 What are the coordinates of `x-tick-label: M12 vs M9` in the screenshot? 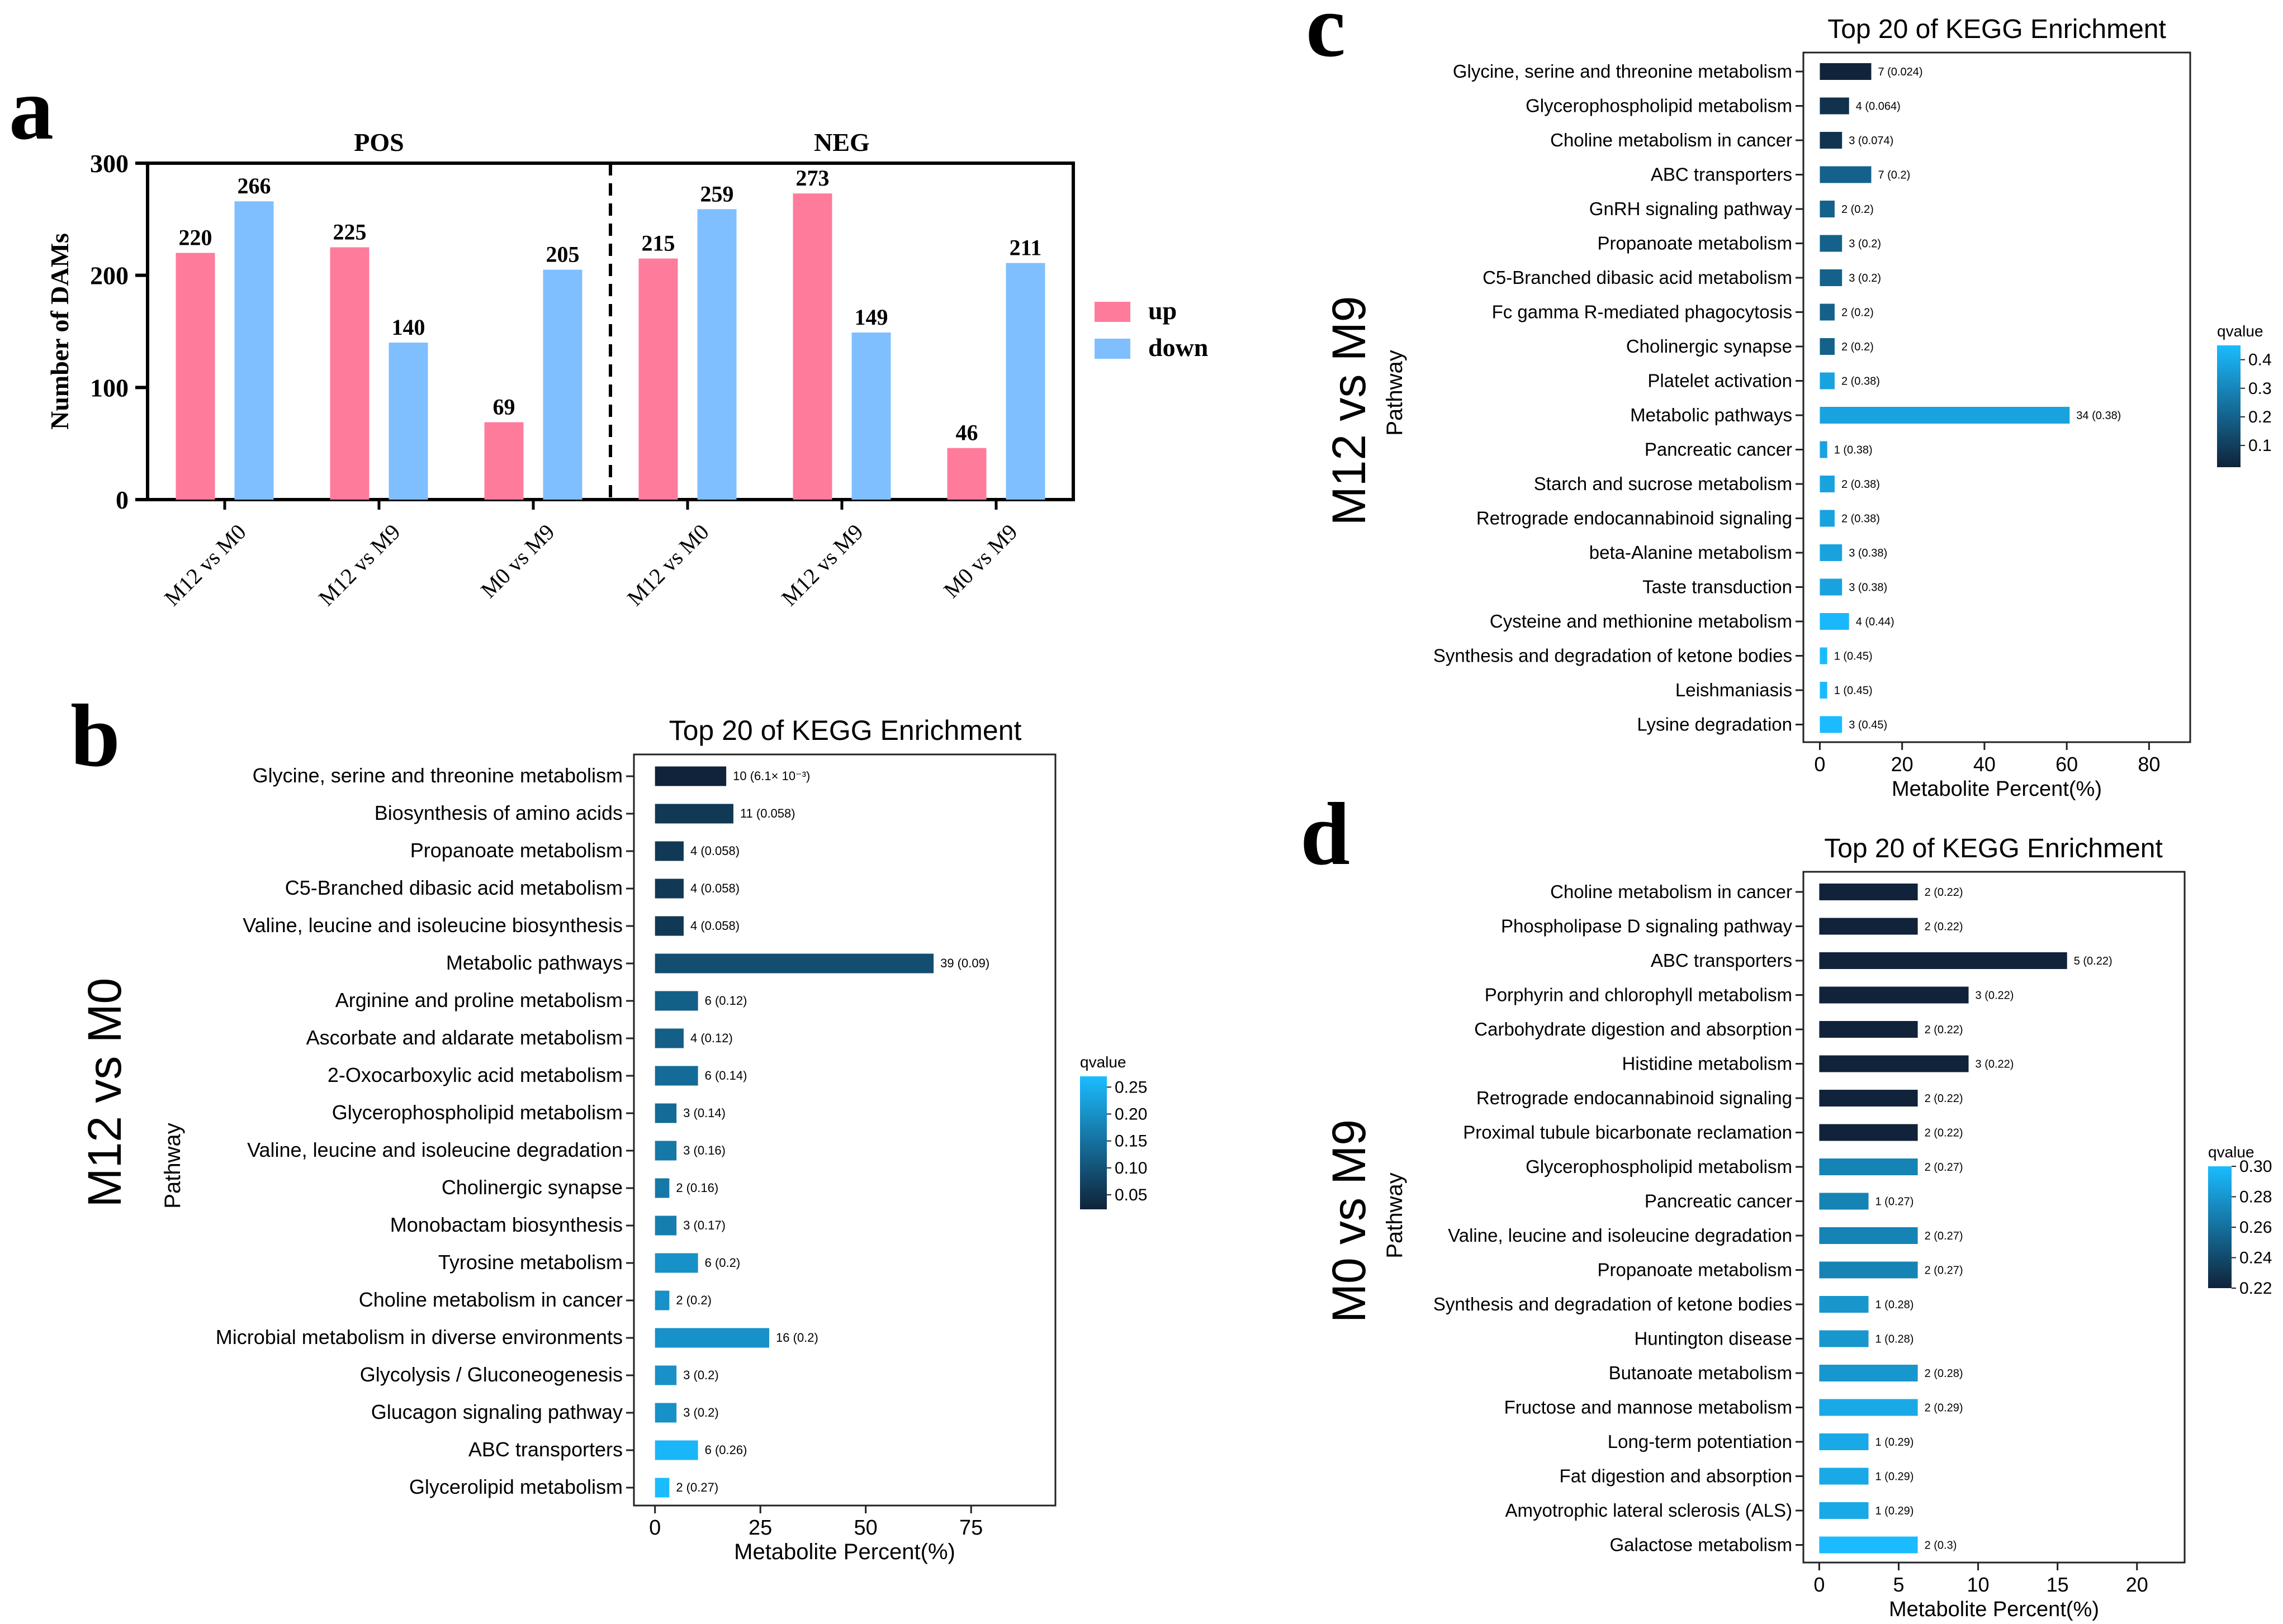 It's located at (822, 565).